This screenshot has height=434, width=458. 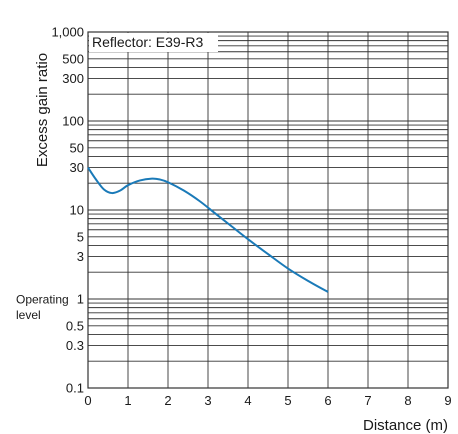 What do you see at coordinates (287, 400) in the screenshot?
I see `x-tick-label: 5` at bounding box center [287, 400].